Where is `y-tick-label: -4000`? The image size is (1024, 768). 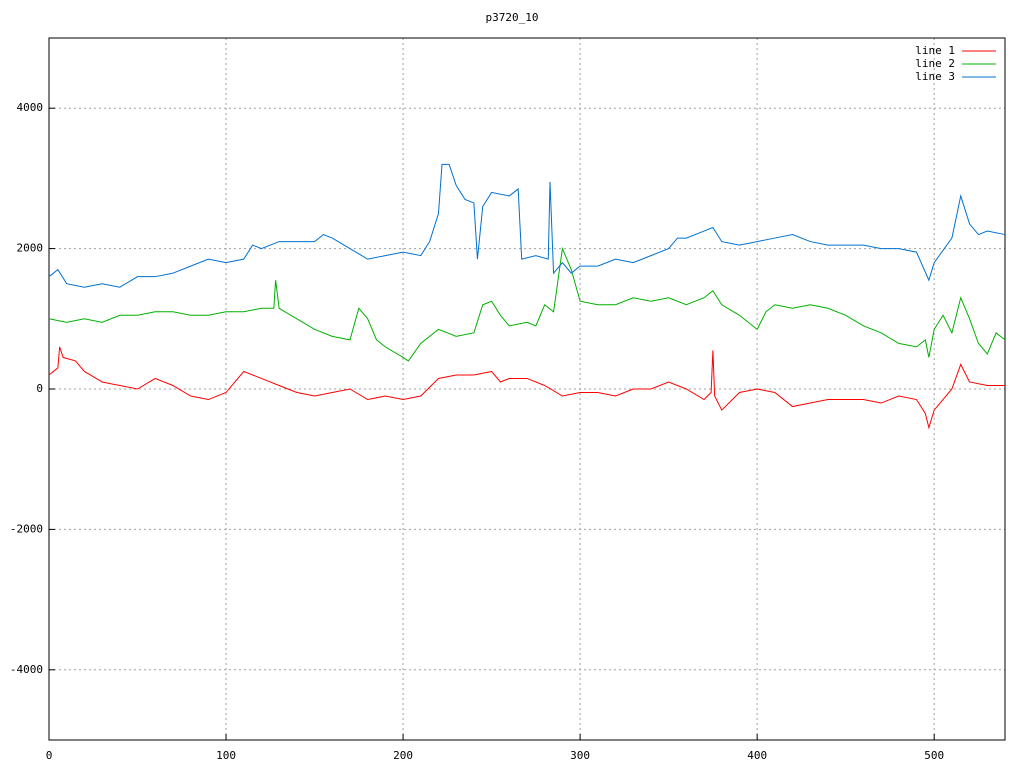 y-tick-label: -4000 is located at coordinates (26, 669).